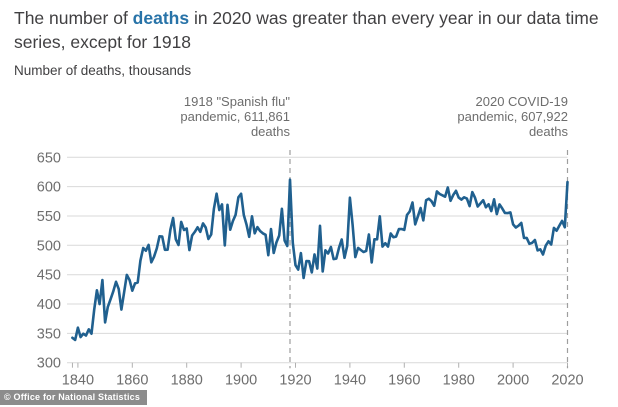 This screenshot has width=618, height=407. I want to click on y-tick-label: 300, so click(49, 364).